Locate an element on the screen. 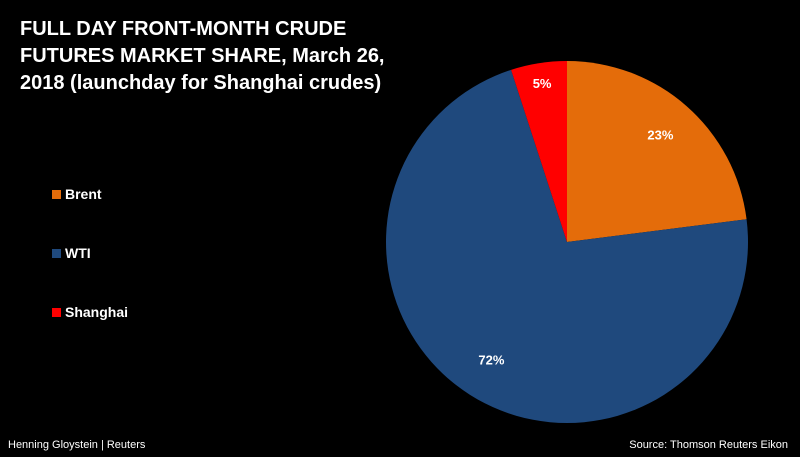 This screenshot has height=457, width=800. pie-label-brent: 23% is located at coordinates (660, 135).